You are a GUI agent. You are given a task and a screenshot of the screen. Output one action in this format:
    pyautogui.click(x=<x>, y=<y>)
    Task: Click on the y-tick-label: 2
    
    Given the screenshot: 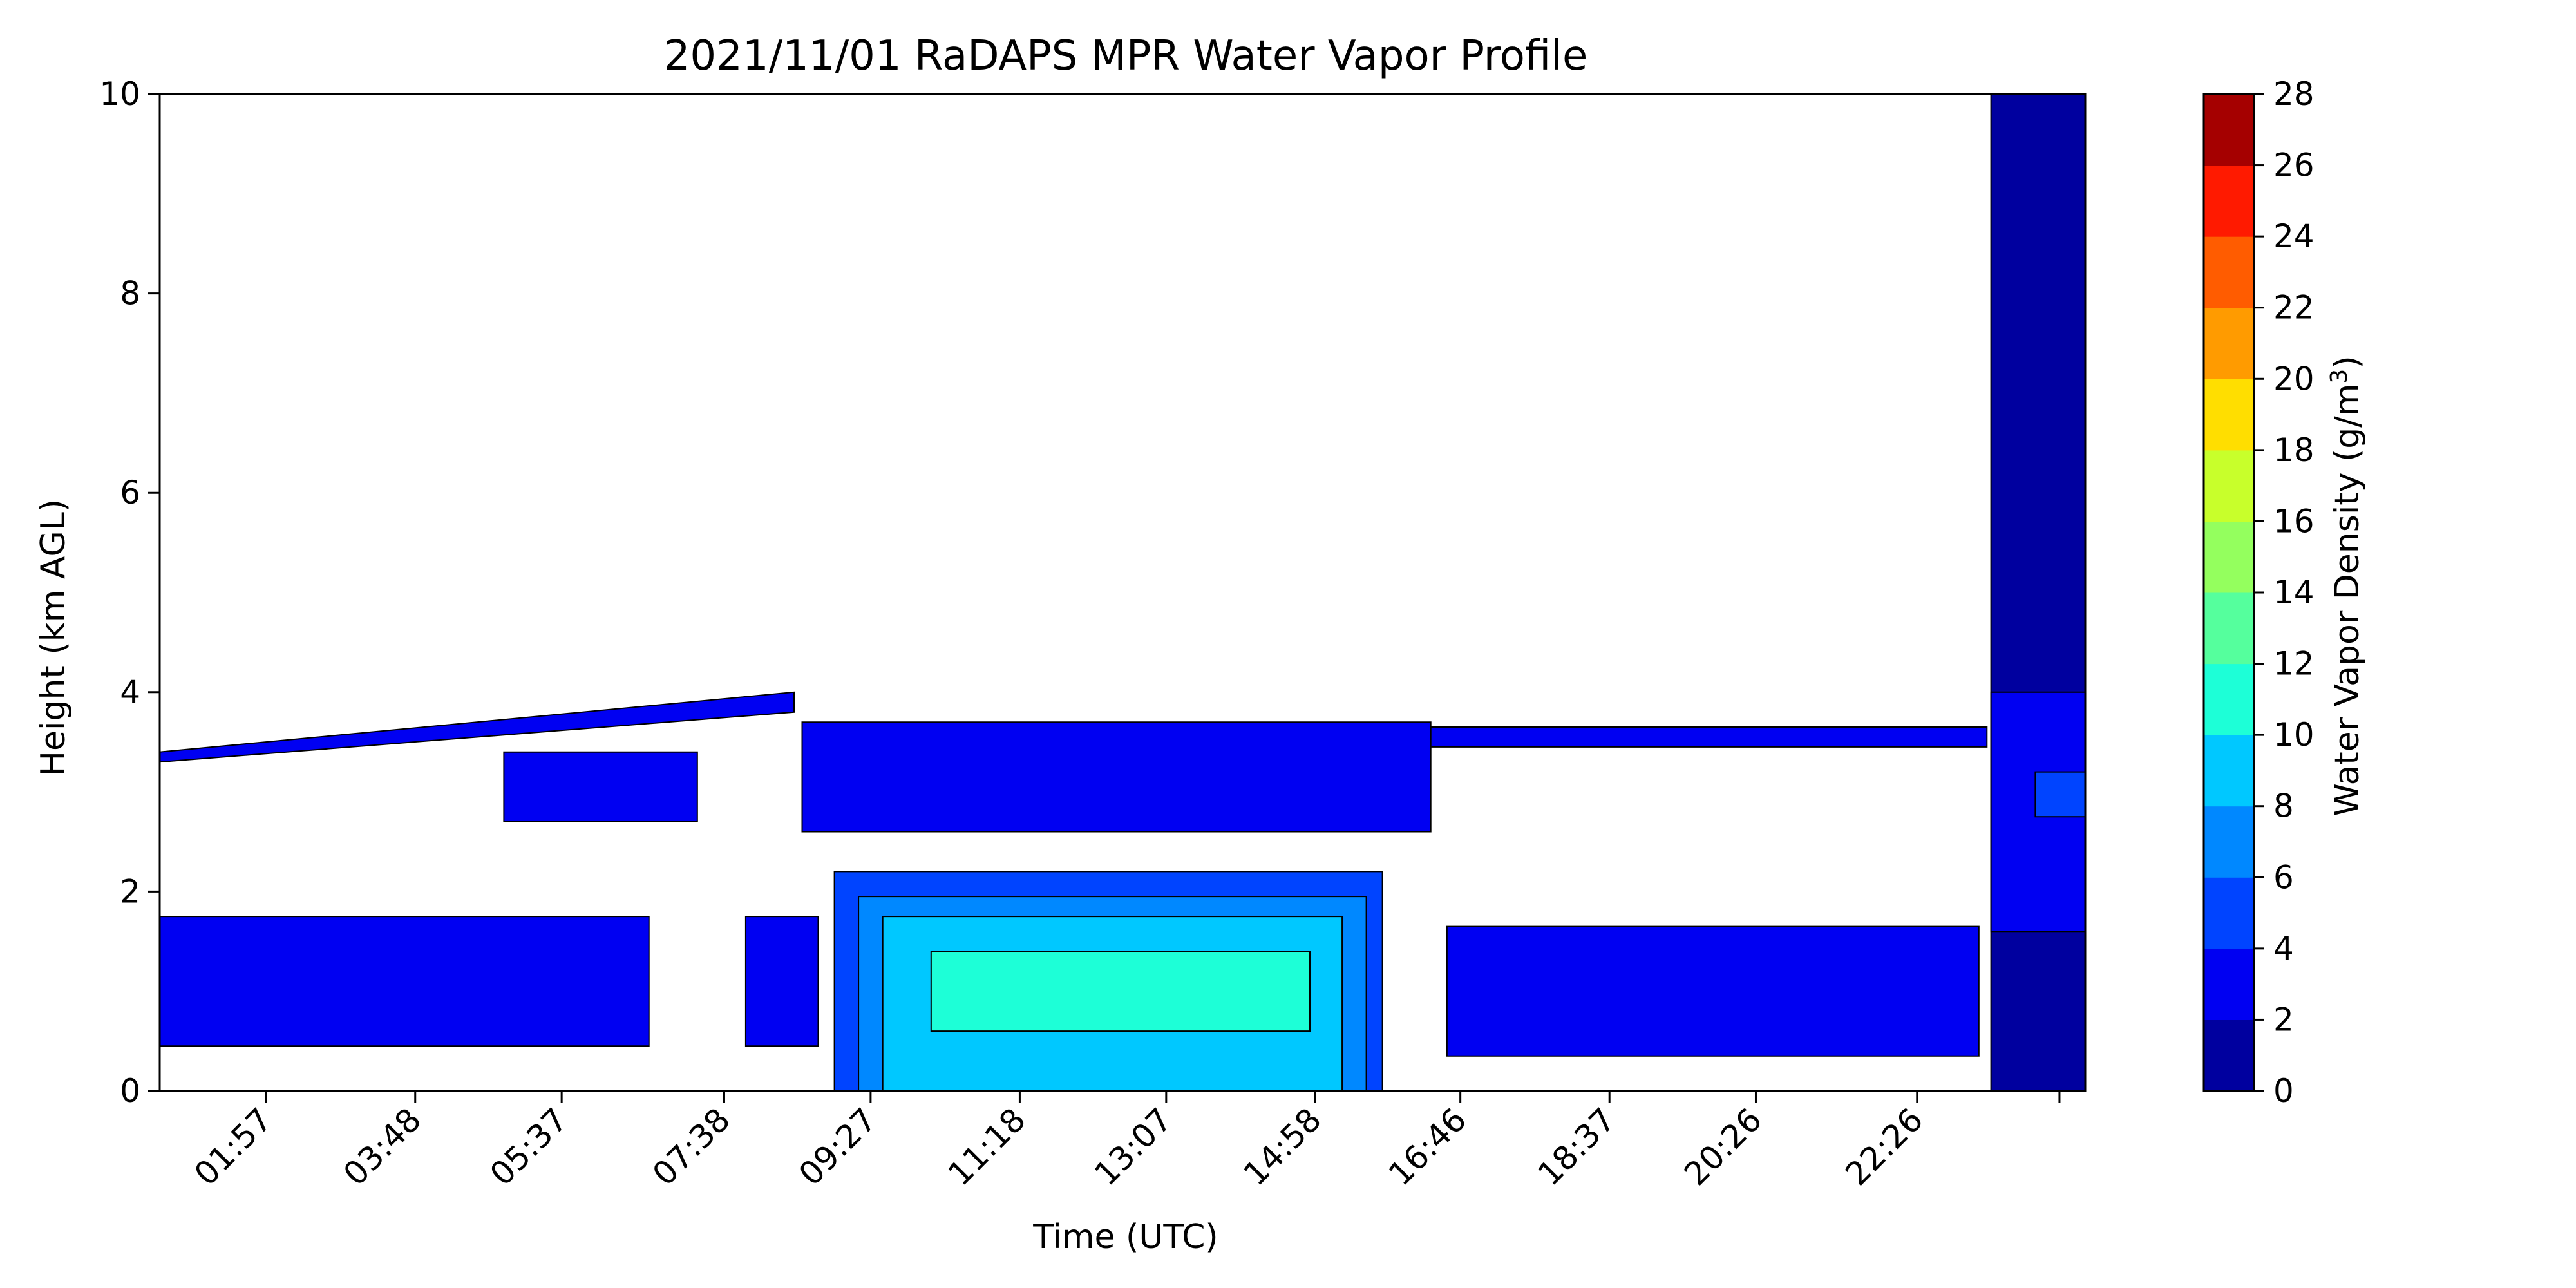 What is the action you would take?
    pyautogui.click(x=130, y=891)
    